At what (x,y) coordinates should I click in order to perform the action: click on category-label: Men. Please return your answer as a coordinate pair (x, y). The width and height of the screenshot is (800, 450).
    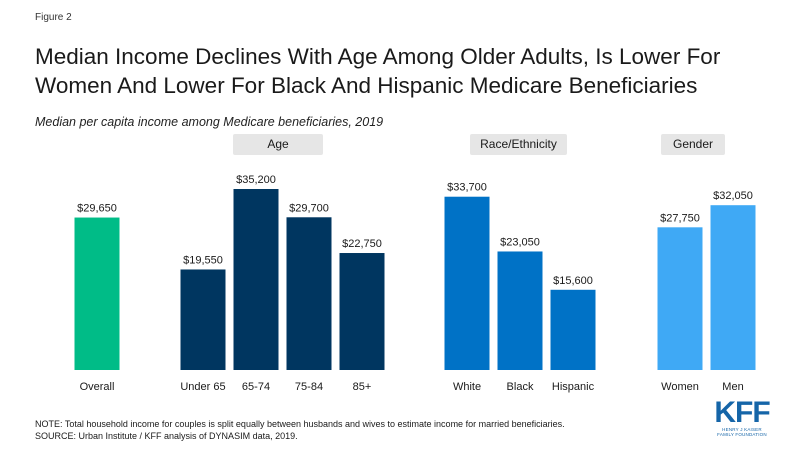
    Looking at the image, I should click on (732, 387).